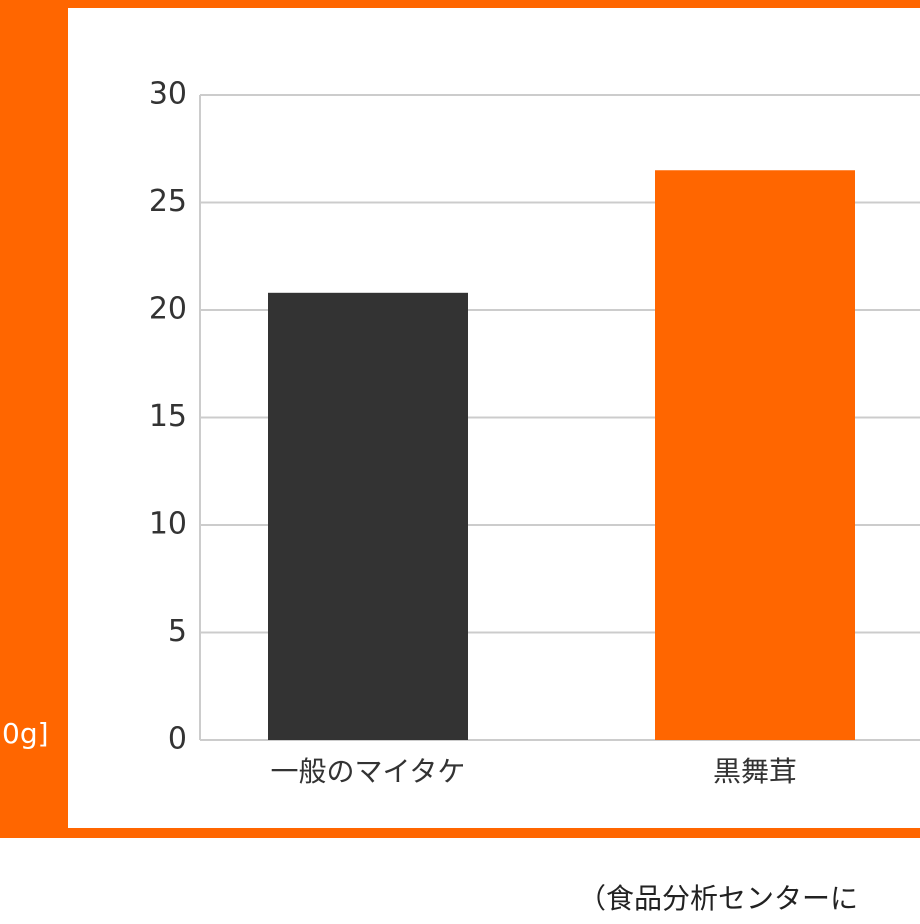  What do you see at coordinates (177, 631) in the screenshot?
I see `y-tick-label: 5` at bounding box center [177, 631].